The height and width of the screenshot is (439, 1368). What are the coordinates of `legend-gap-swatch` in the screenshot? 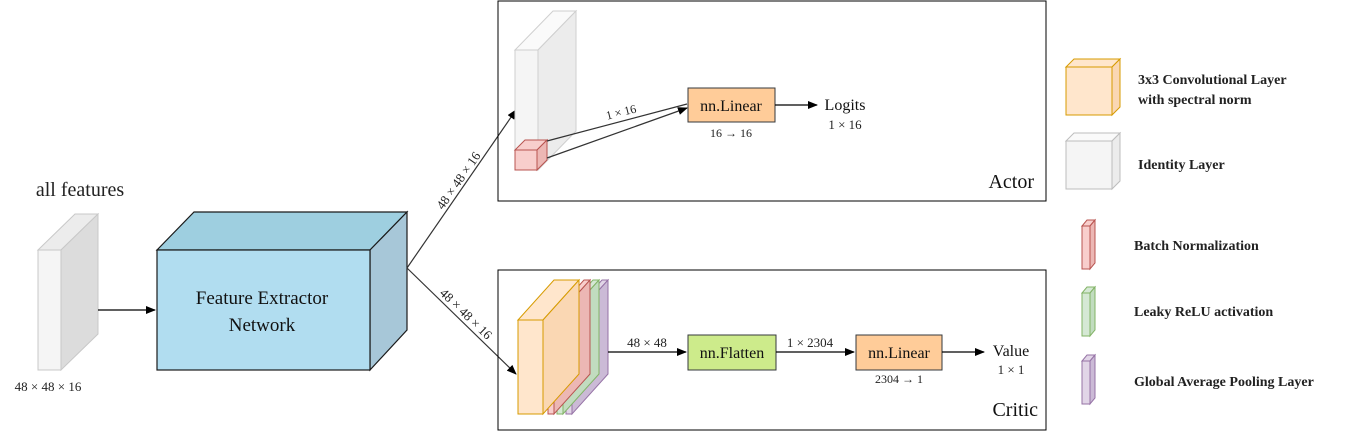 It's located at (1088, 379).